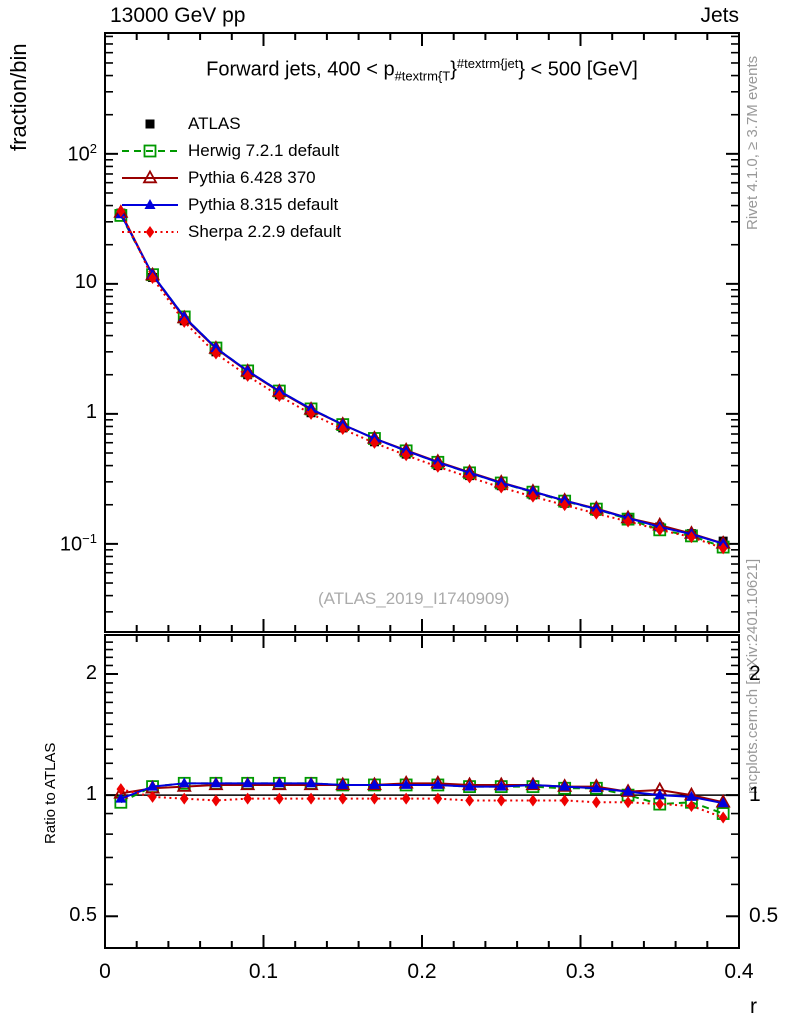 This screenshot has width=786, height=1024. I want to click on y-tick-label-main: 10², so click(82, 153).